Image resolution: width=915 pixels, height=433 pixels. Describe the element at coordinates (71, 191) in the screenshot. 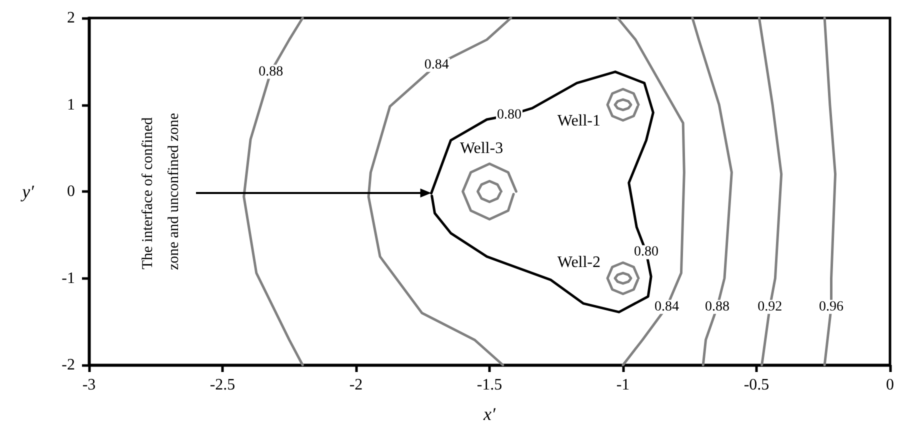

I see `y-tick-label: 0` at that location.